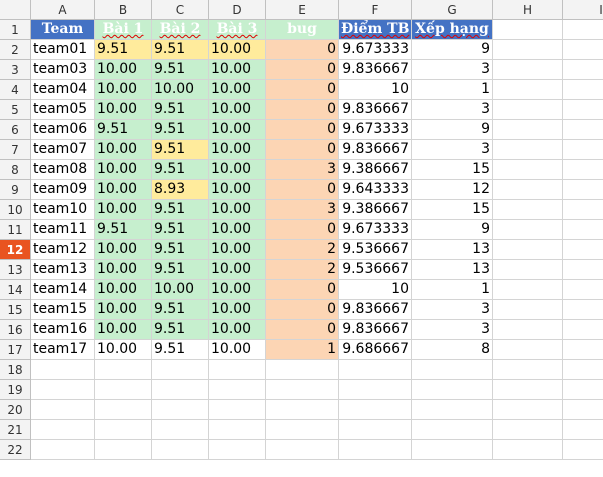  Describe the element at coordinates (180, 90) in the screenshot. I see `cell-c4: 10.00` at that location.